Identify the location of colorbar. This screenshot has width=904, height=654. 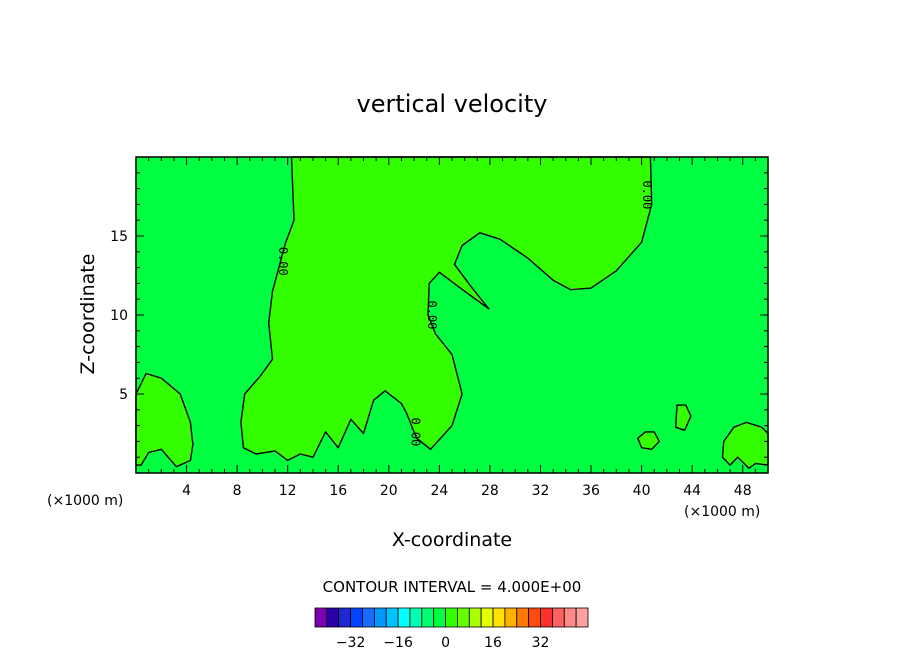
(451, 617).